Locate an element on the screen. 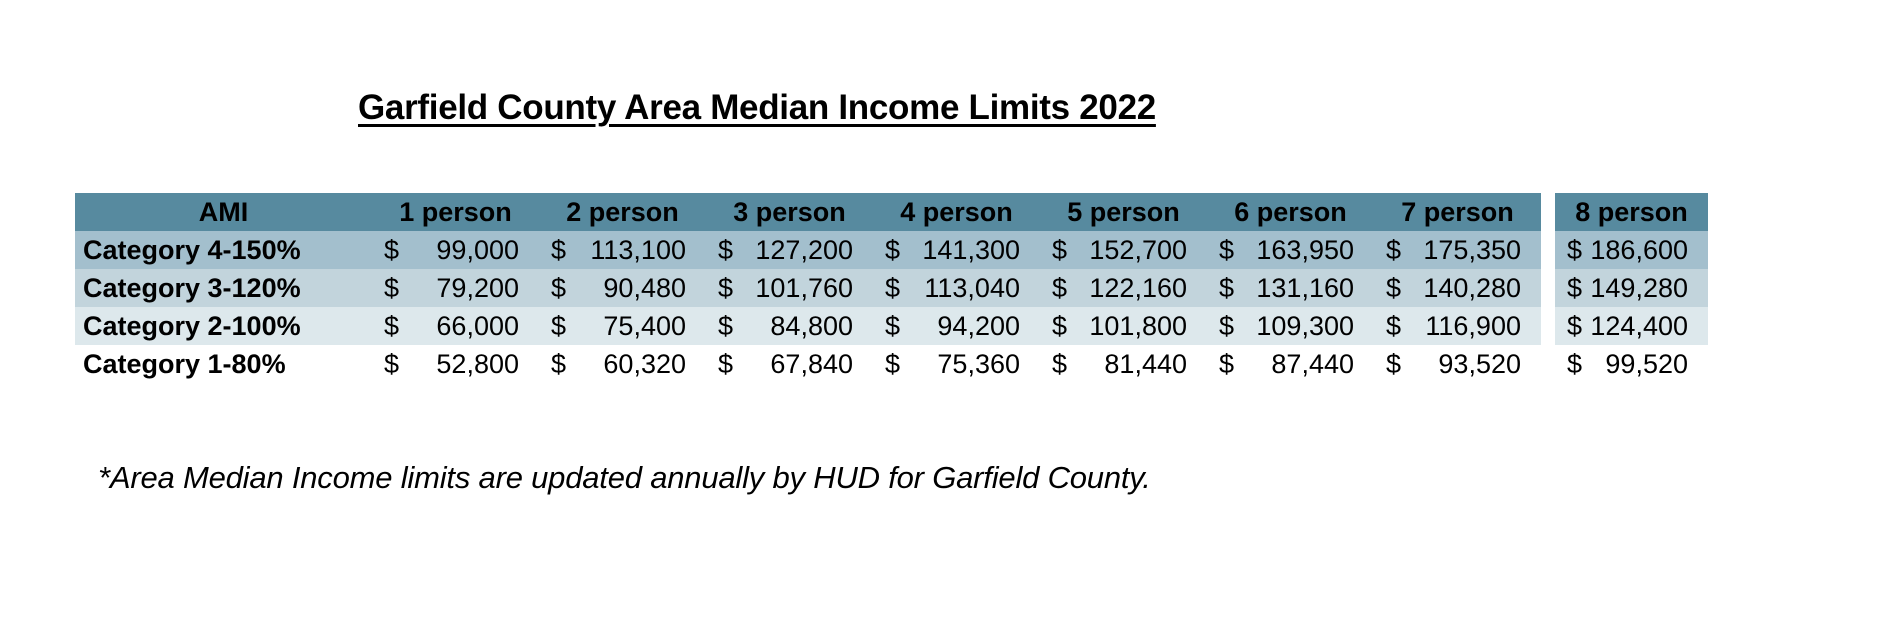 The height and width of the screenshot is (634, 1892). amount: 81,440 is located at coordinates (1145, 363).